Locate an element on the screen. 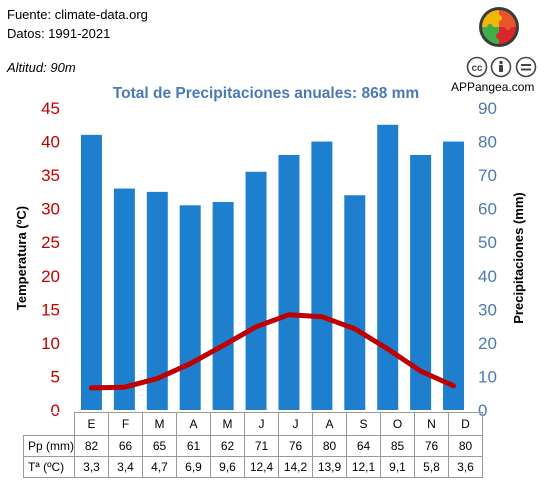 This screenshot has width=548, height=486. precipitation-value: 61 is located at coordinates (193, 446).